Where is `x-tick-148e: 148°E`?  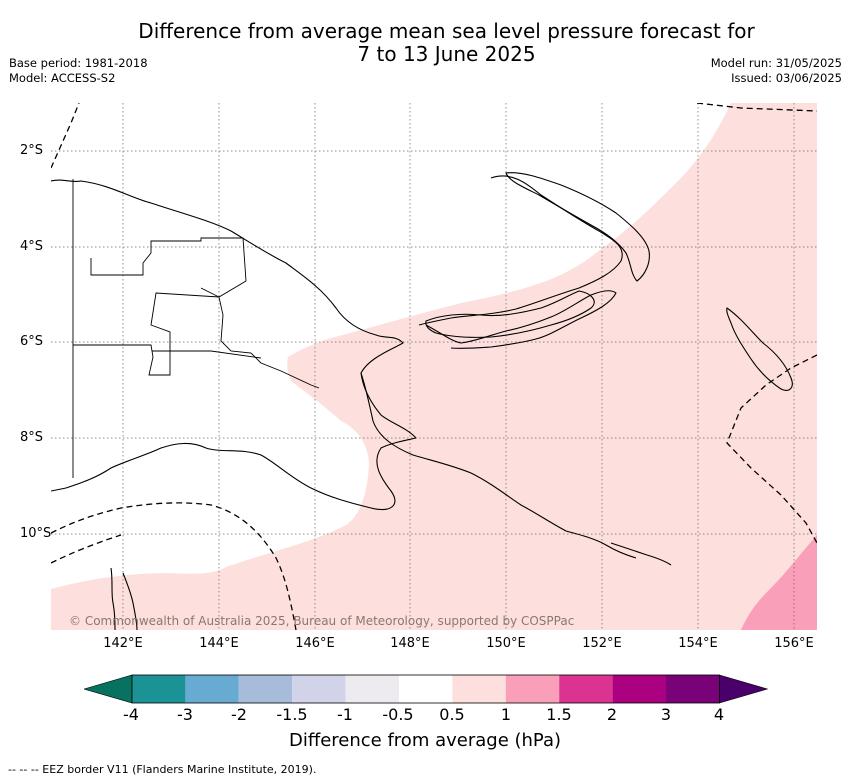 x-tick-148e: 148°E is located at coordinates (410, 643).